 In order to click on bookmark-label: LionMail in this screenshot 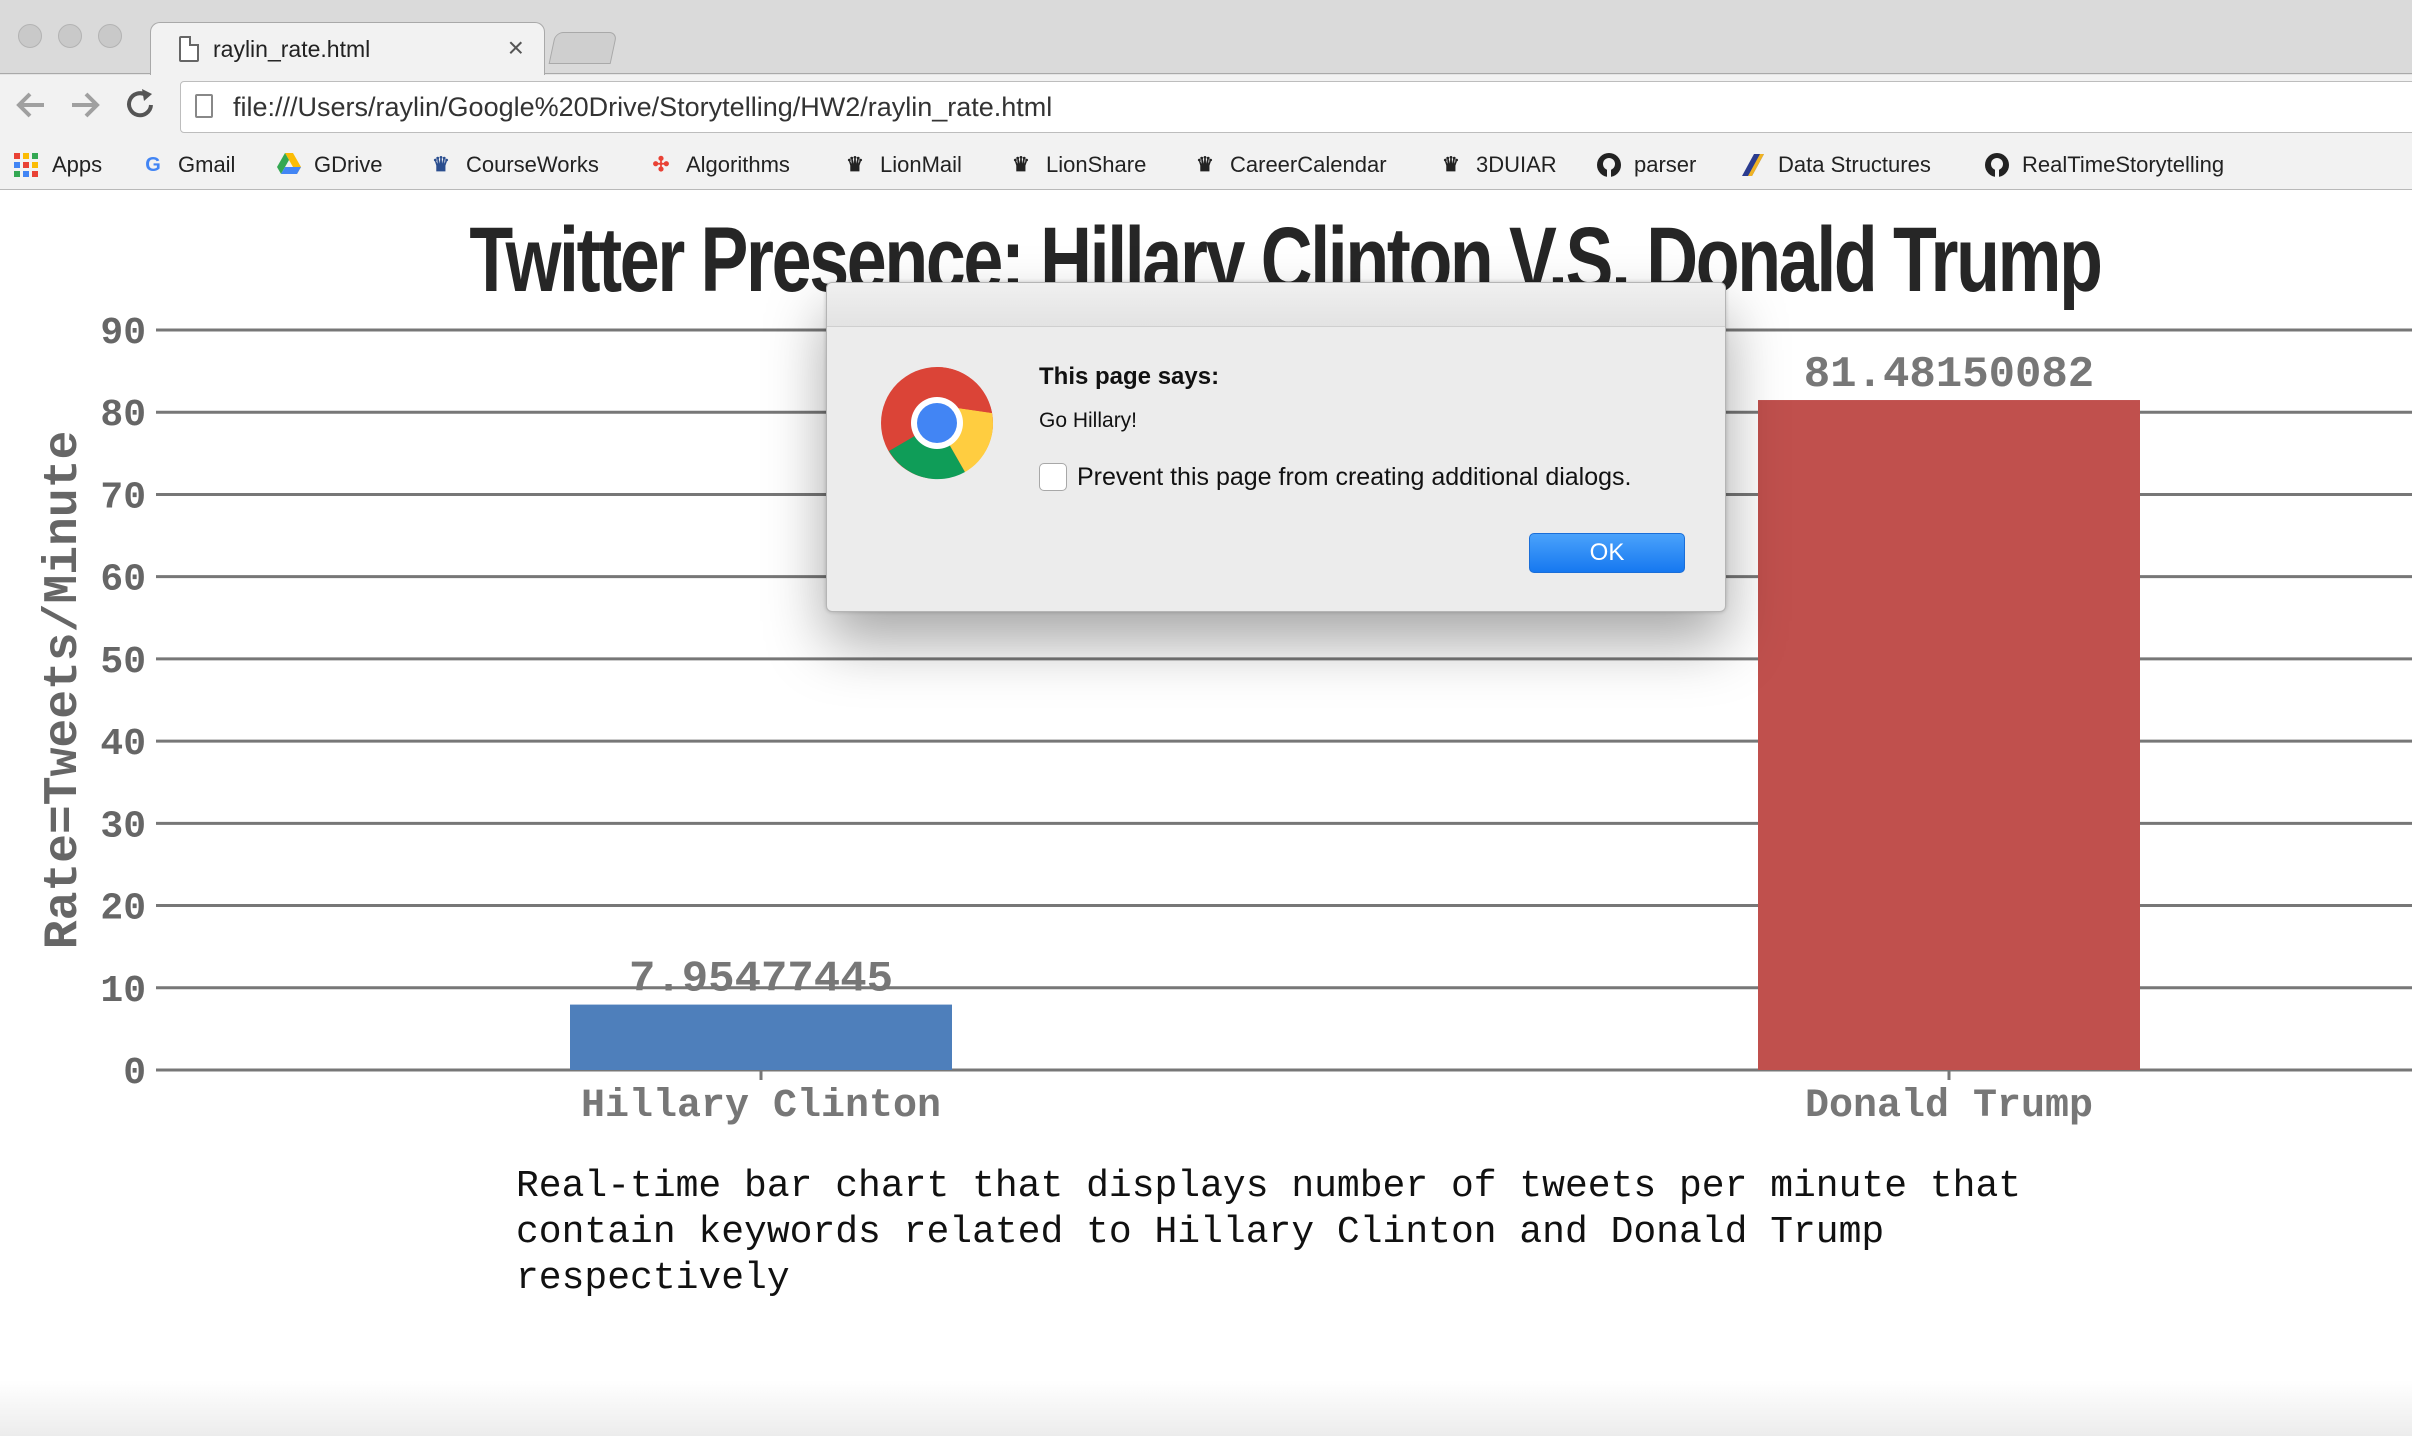, I will do `click(921, 164)`.